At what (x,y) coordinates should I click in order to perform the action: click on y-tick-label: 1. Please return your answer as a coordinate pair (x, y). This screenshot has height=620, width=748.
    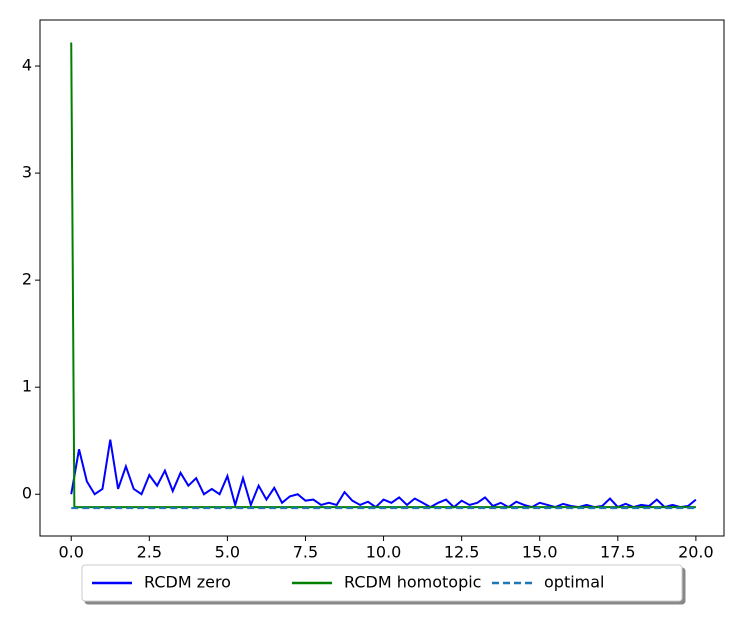
    Looking at the image, I should click on (27, 386).